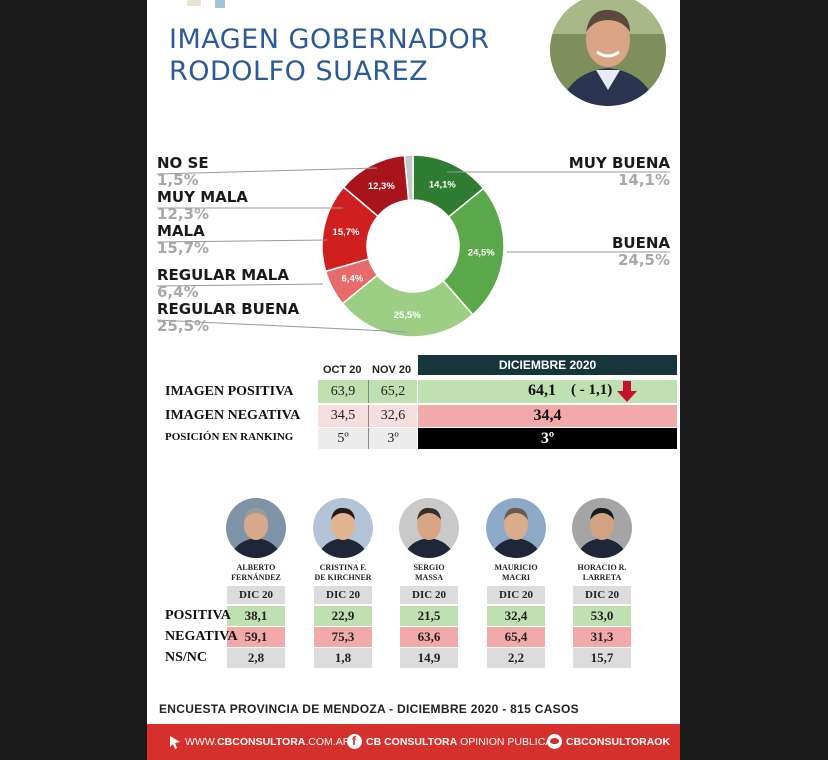 The height and width of the screenshot is (760, 828). I want to click on col-nov-header: NOV 20, so click(392, 370).